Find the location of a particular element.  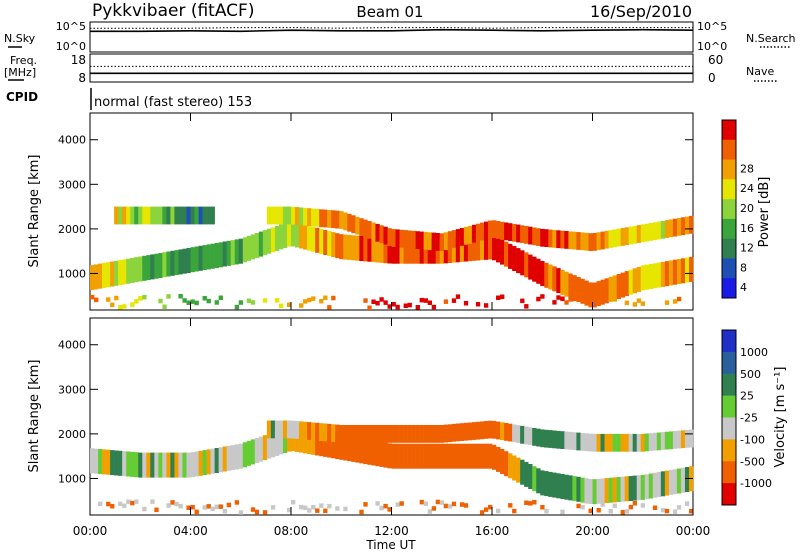

noise-strip-frame is located at coordinates (391, 37).